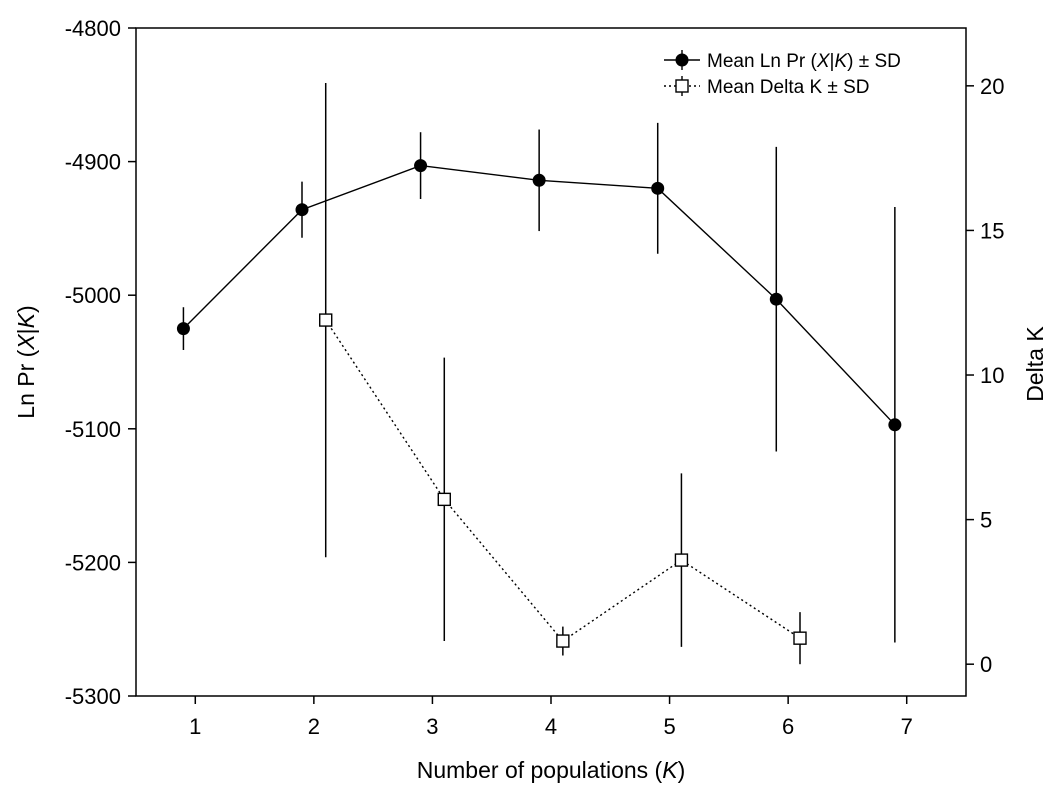  I want to click on y-right-axis: 0 5 10 15 20, so click(985, 375).